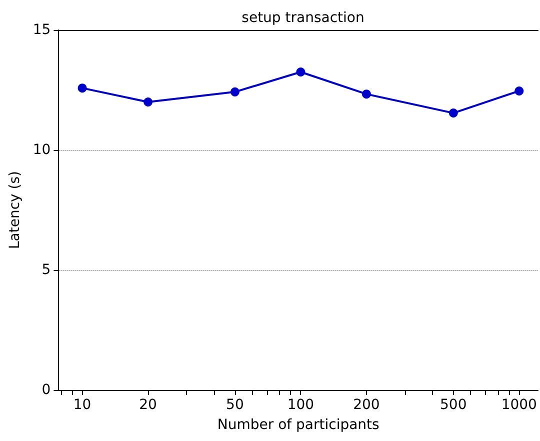 The image size is (540, 441). What do you see at coordinates (303, 18) in the screenshot?
I see `chart-title: setup transaction` at bounding box center [303, 18].